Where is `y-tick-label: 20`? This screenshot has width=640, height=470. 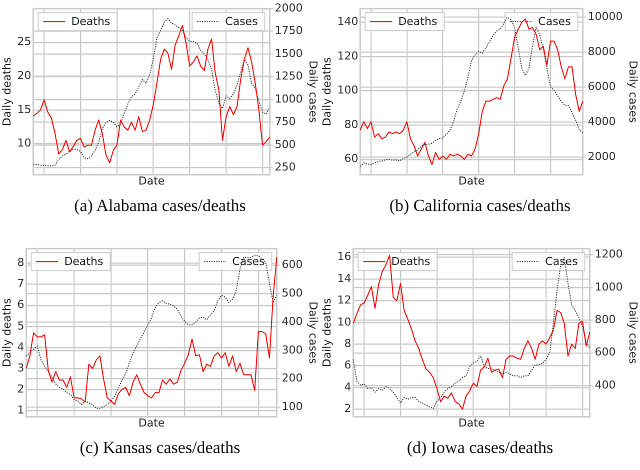
y-tick-label: 20 is located at coordinates (24, 75).